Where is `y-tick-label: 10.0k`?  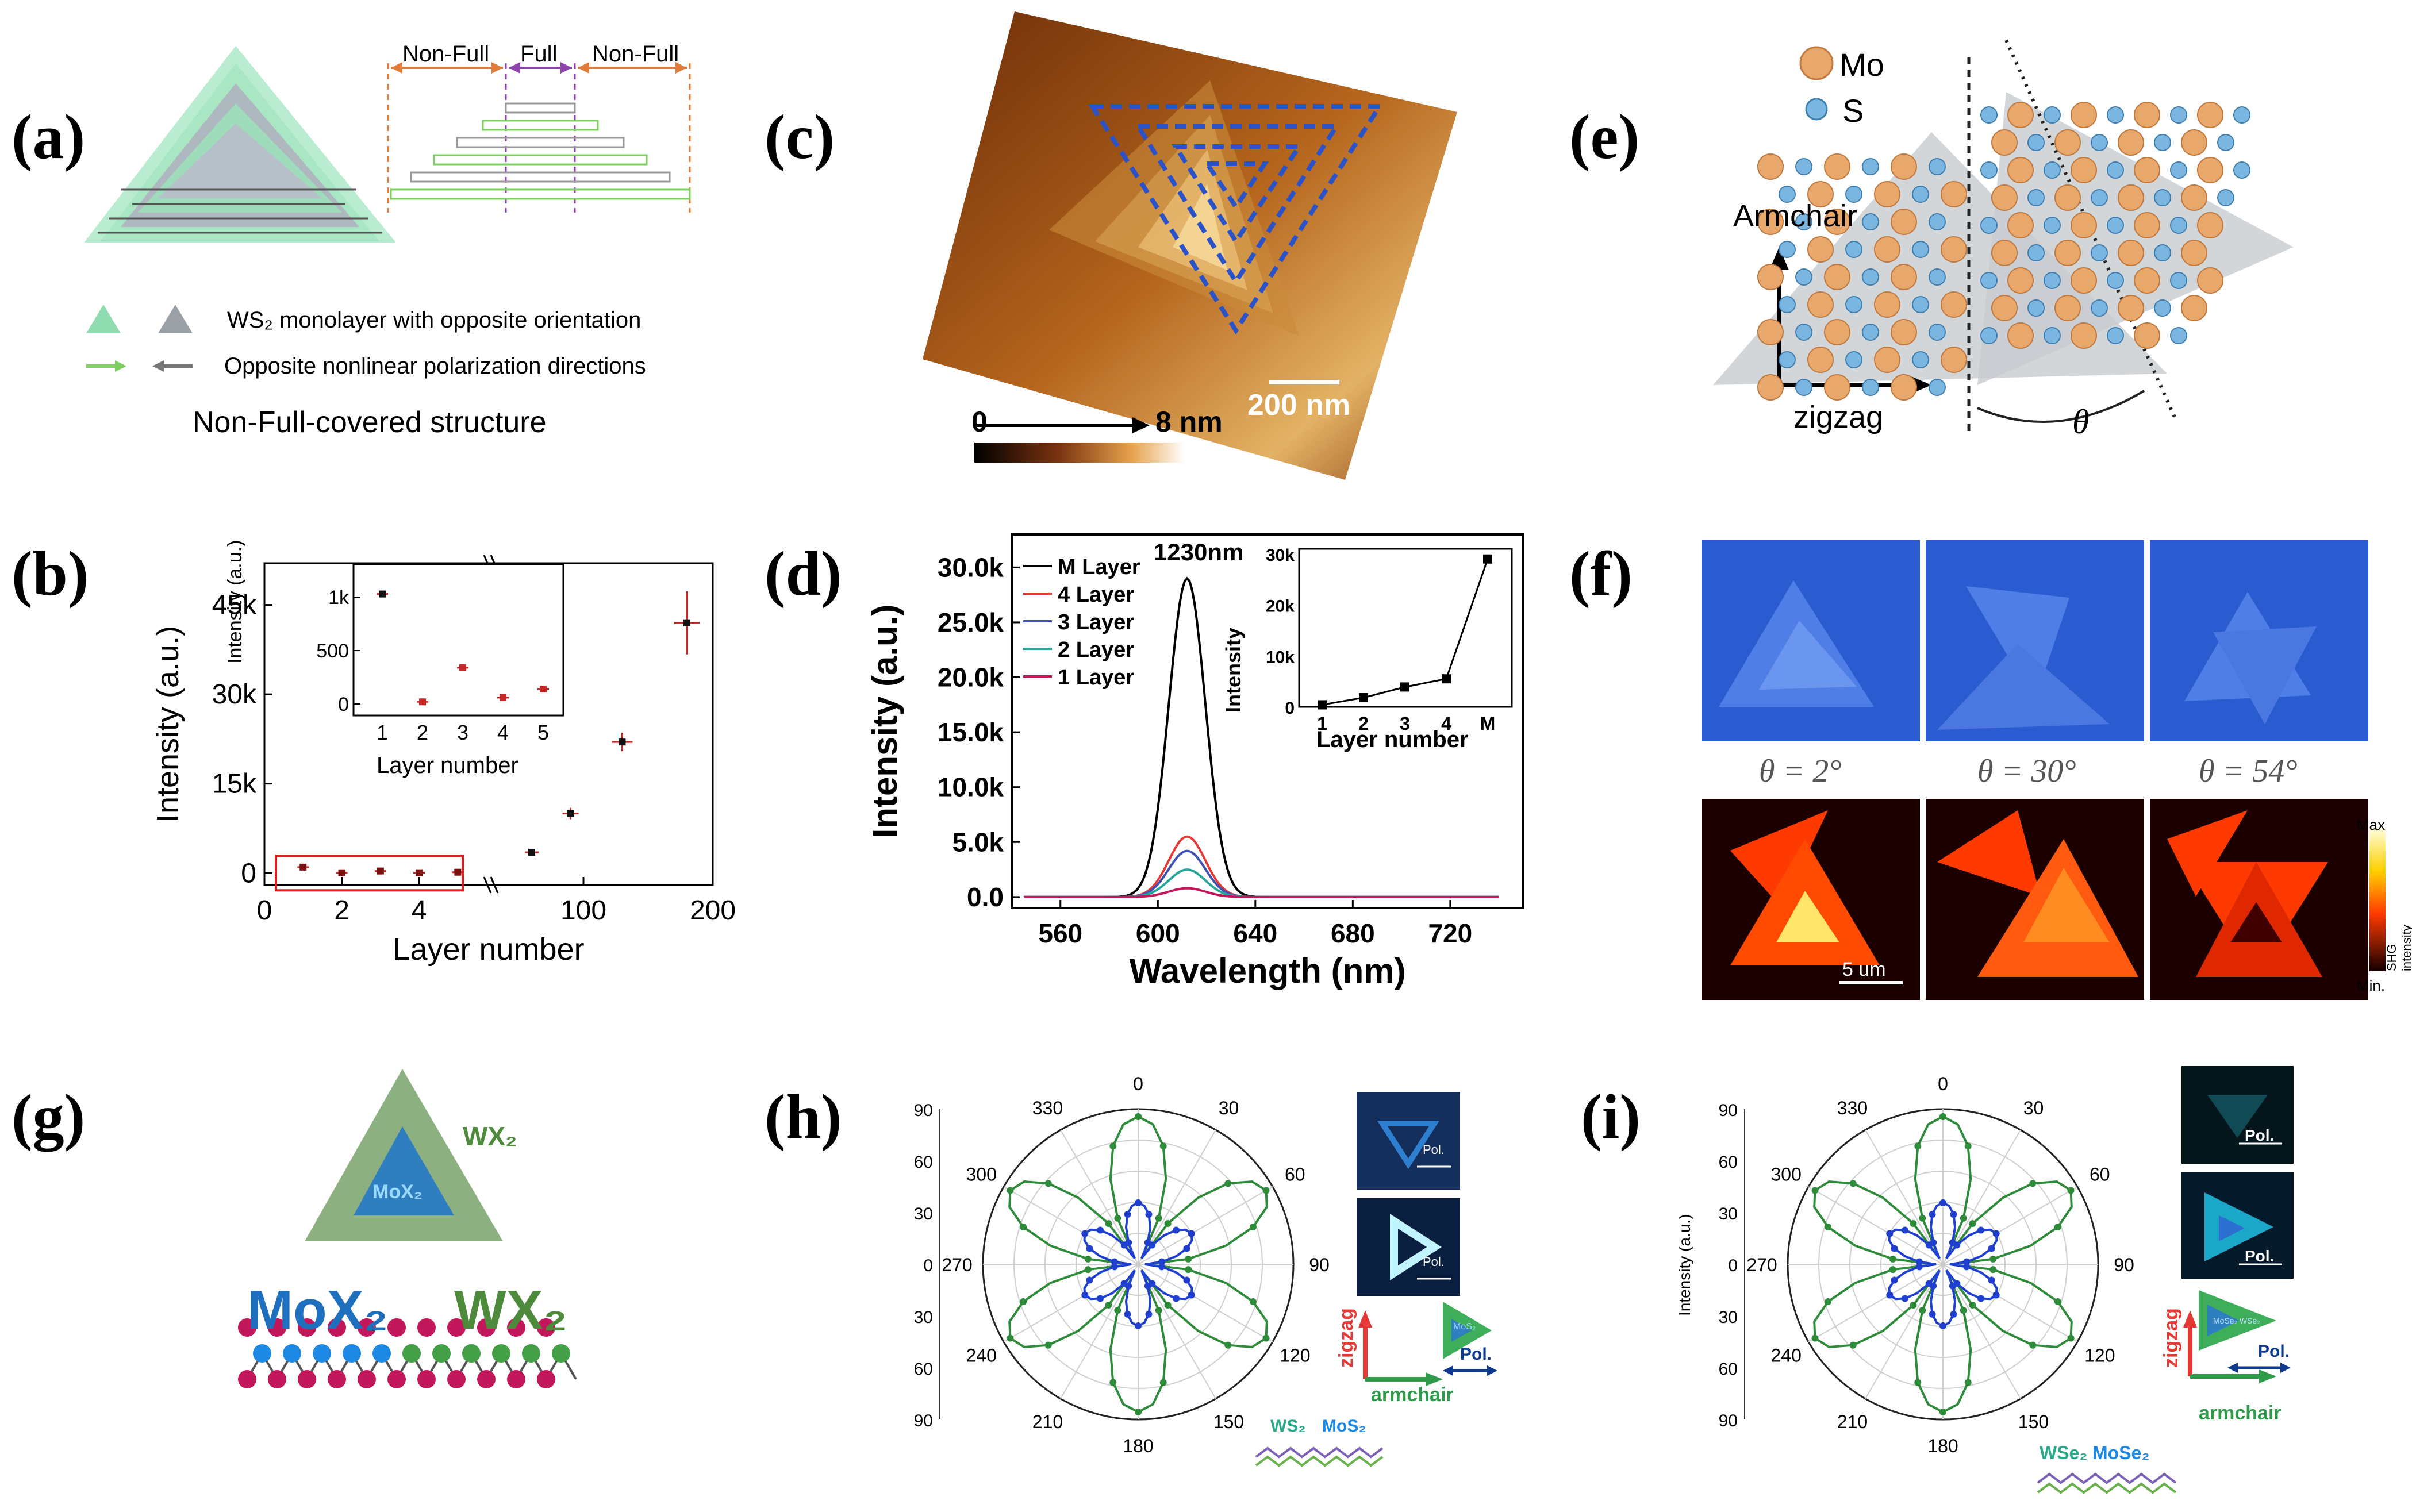 y-tick-label: 10.0k is located at coordinates (971, 787).